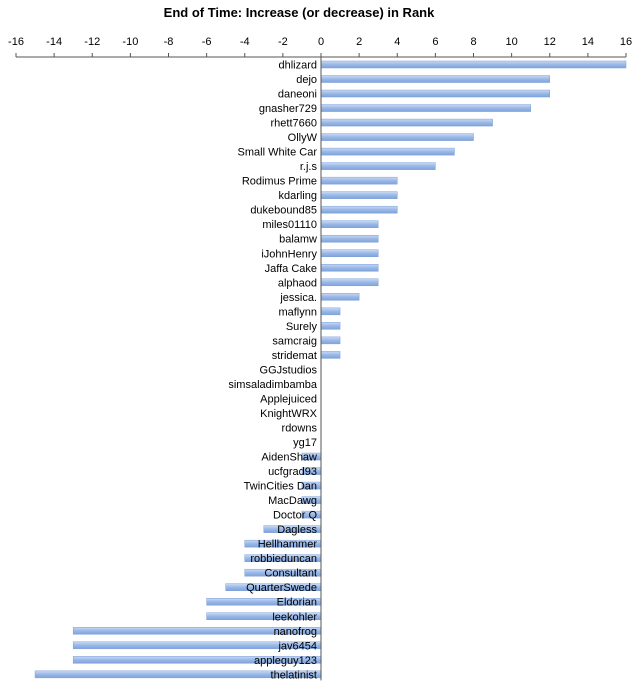 The height and width of the screenshot is (688, 640). I want to click on category-label: ucfgrad93, so click(292, 472).